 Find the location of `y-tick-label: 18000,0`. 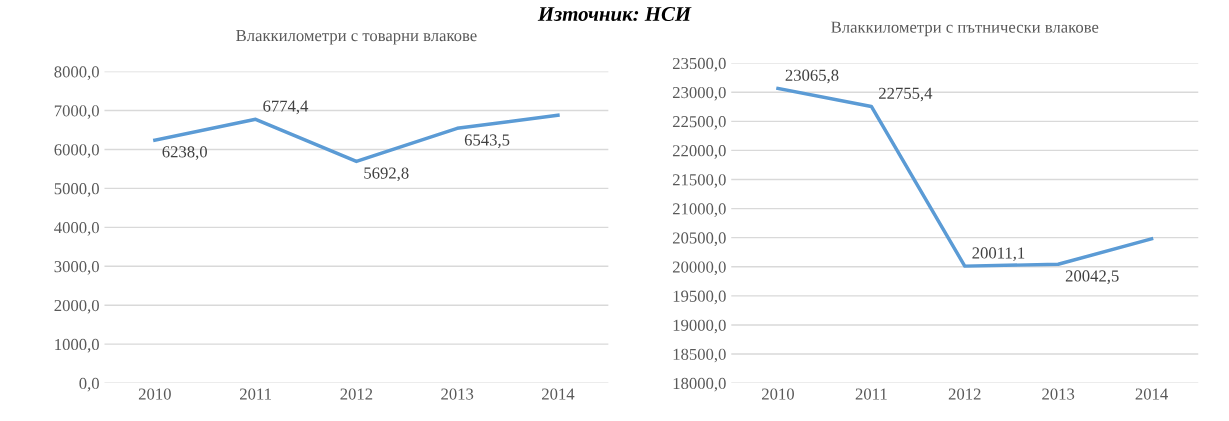

y-tick-label: 18000,0 is located at coordinates (699, 384).